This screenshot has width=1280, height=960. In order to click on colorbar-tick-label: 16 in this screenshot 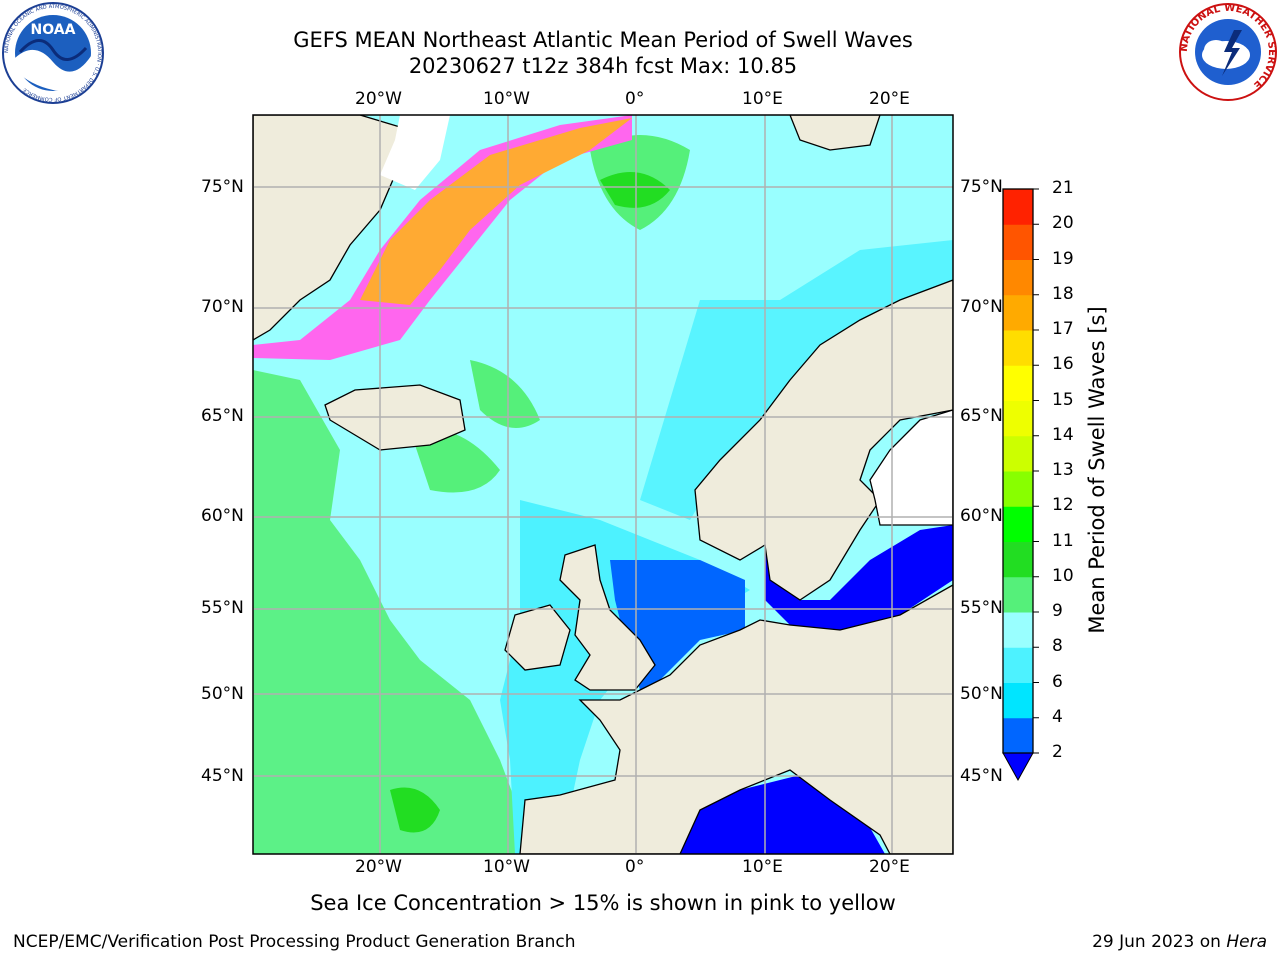, I will do `click(1063, 364)`.